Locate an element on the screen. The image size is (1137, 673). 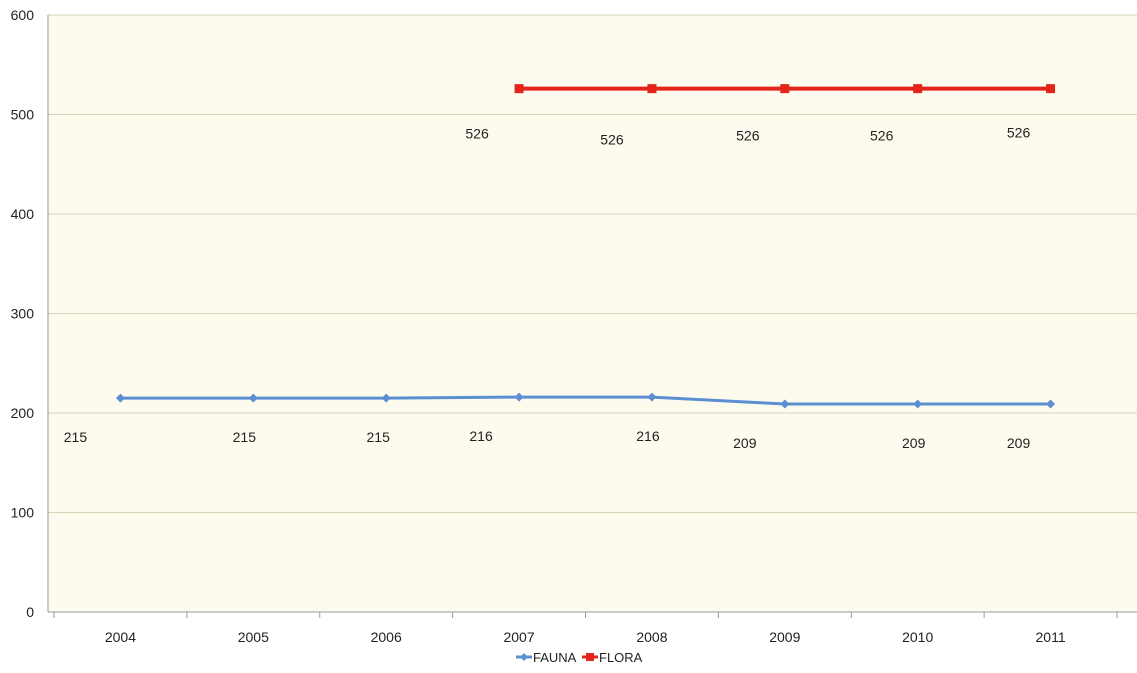
x-tick-label: 2005 is located at coordinates (253, 637).